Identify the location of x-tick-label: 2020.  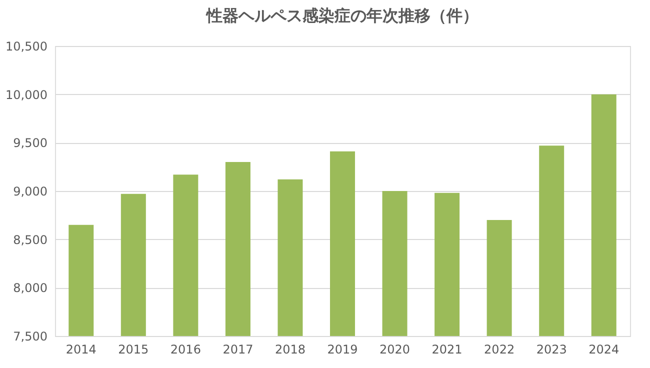
(395, 349).